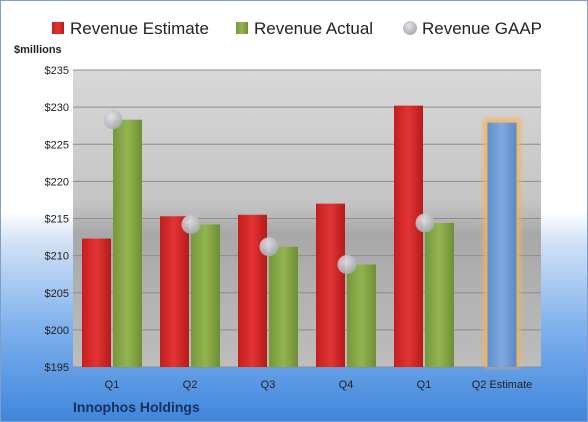 The width and height of the screenshot is (588, 422). What do you see at coordinates (313, 28) in the screenshot?
I see `legend-label: Revenue Actual` at bounding box center [313, 28].